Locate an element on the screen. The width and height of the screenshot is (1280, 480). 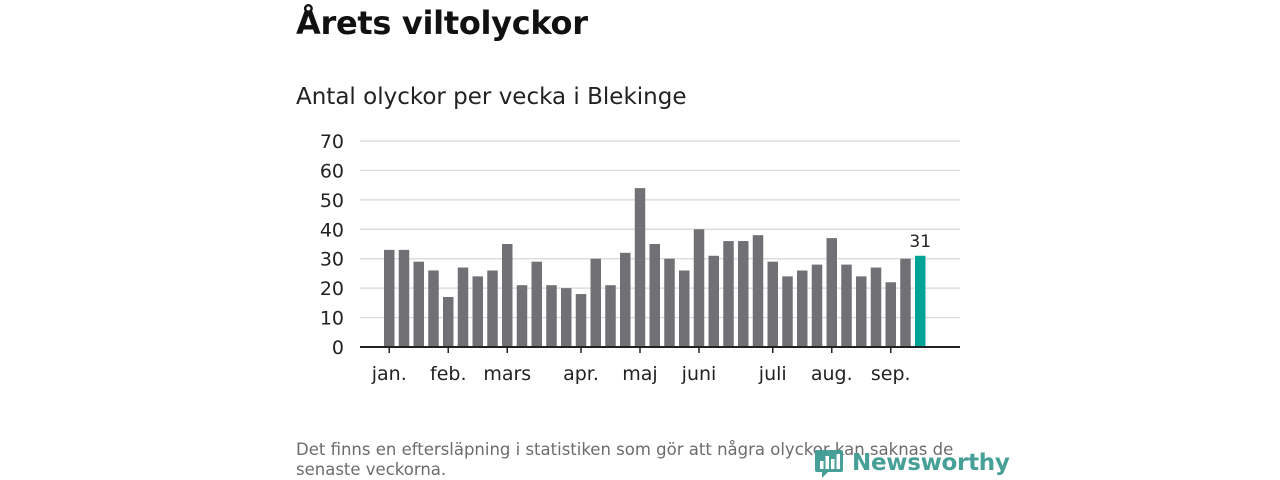
y-tick-label: 30 is located at coordinates (332, 260).